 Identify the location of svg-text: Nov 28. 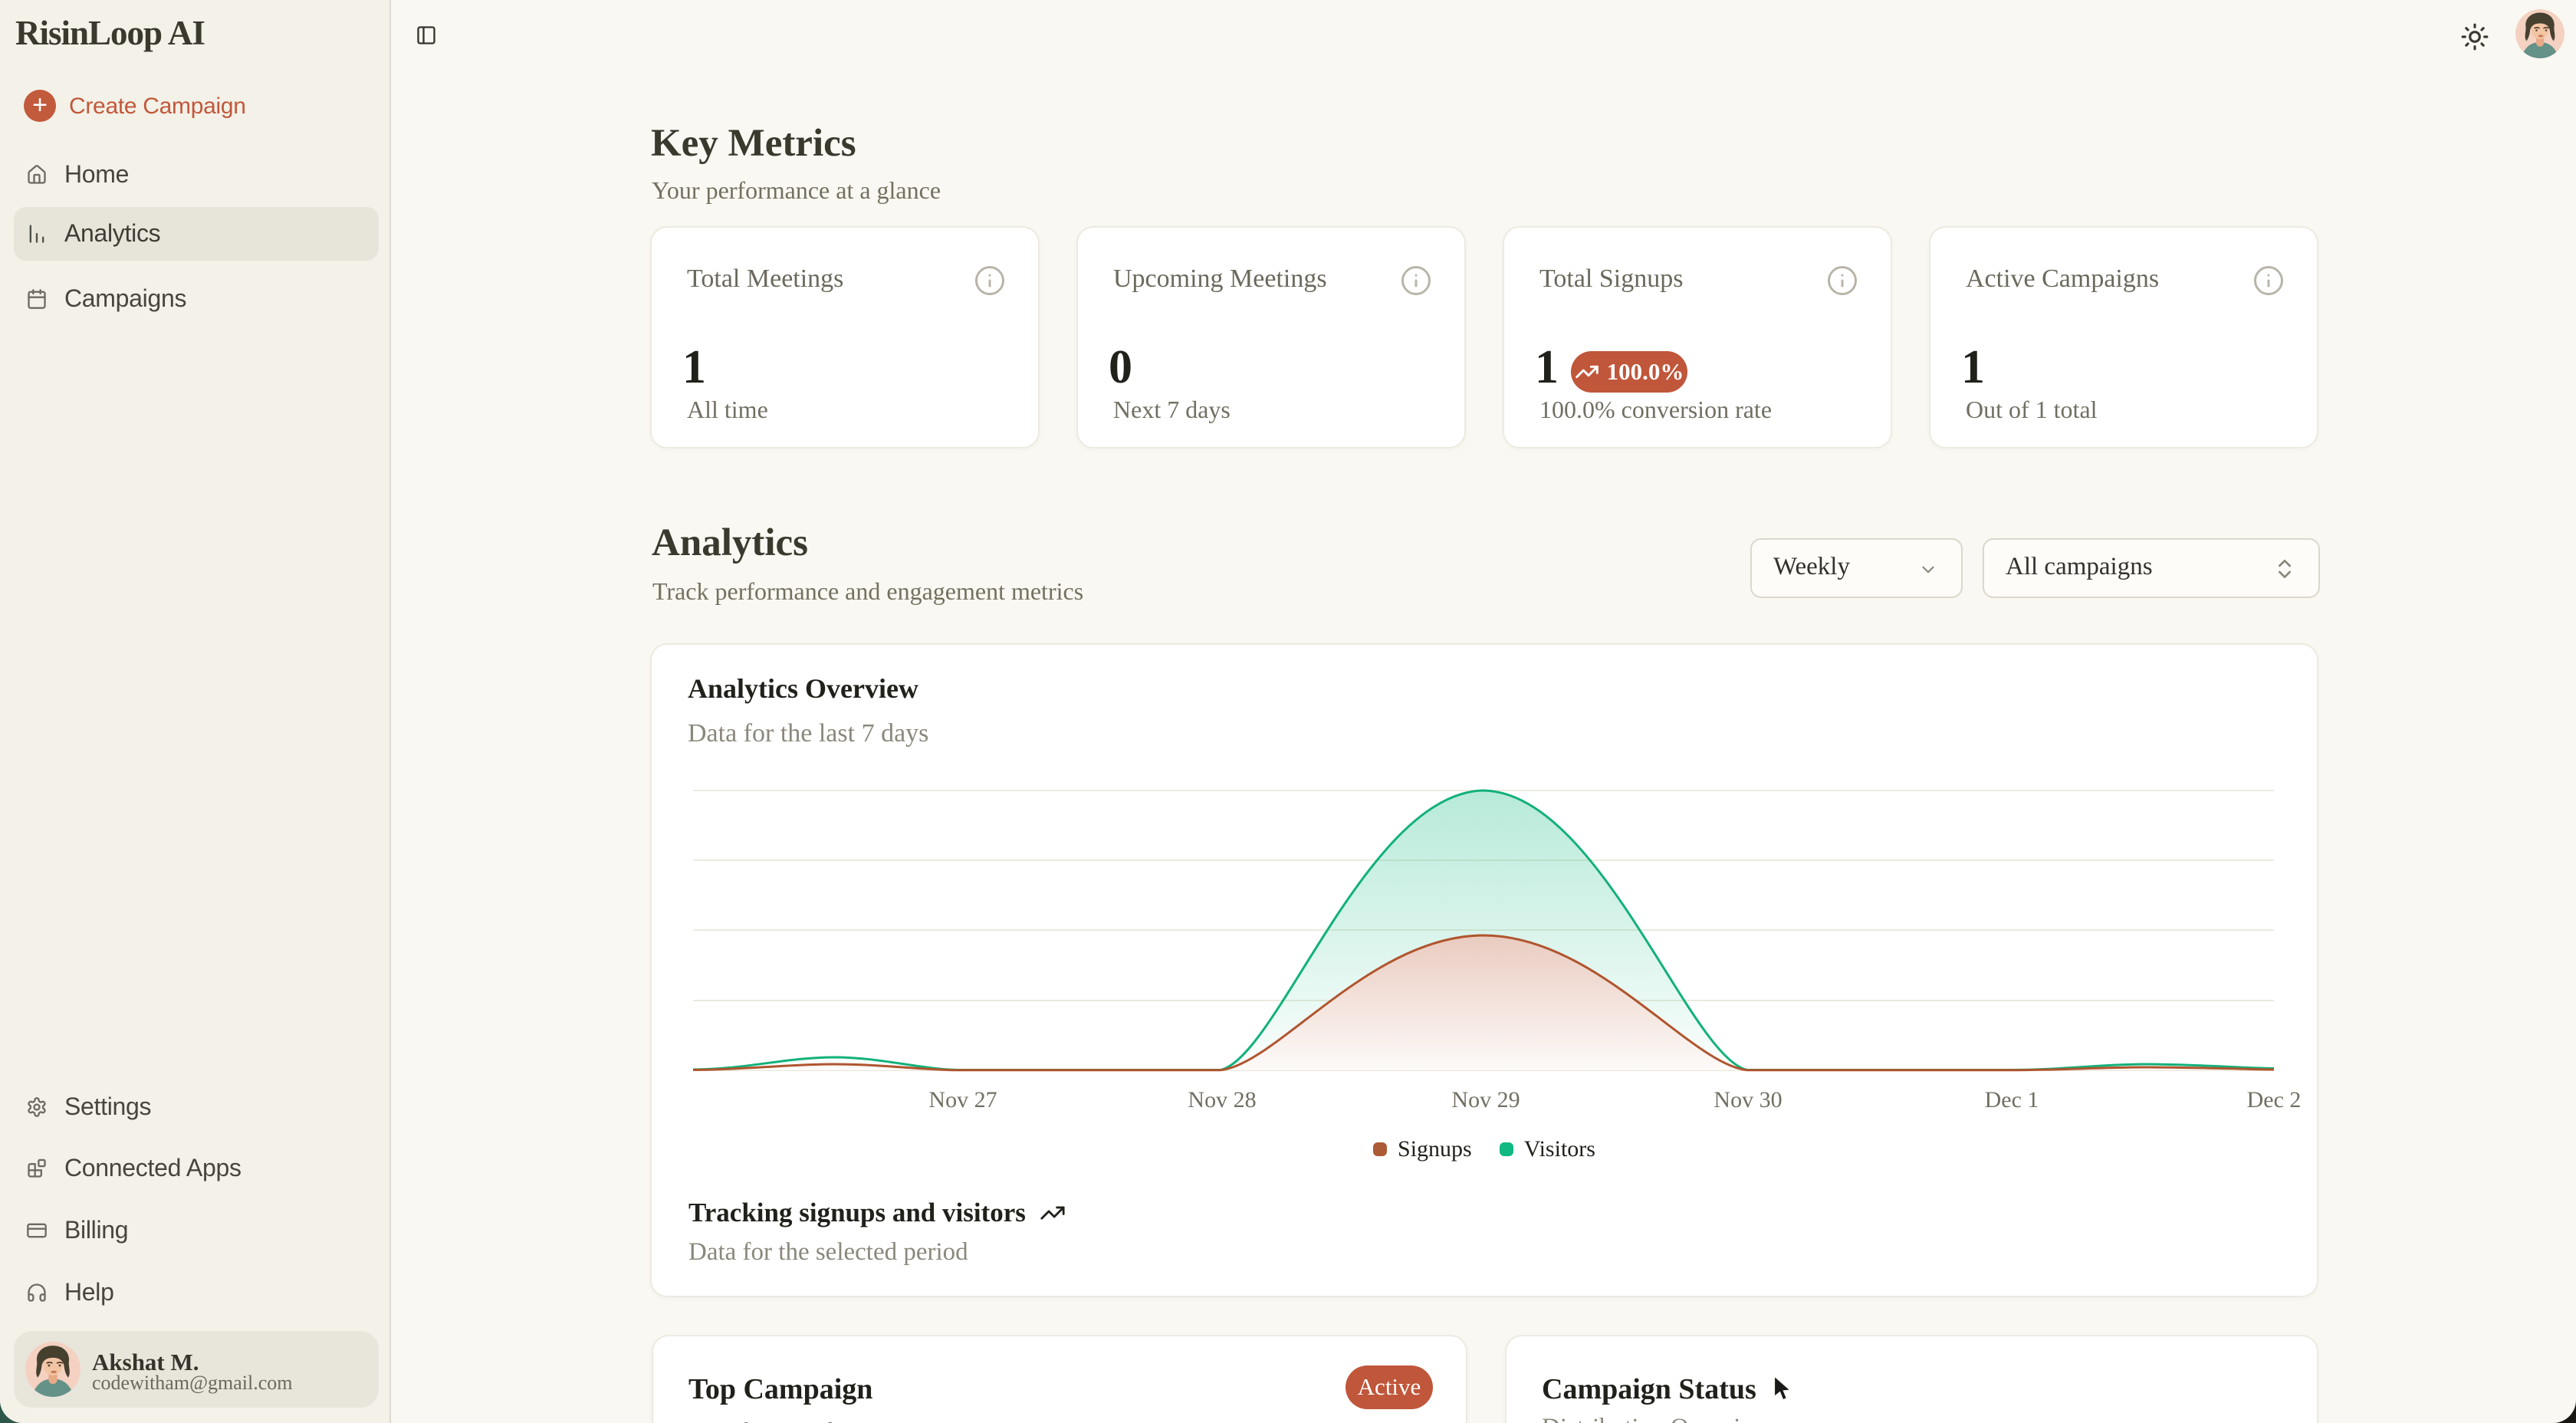
(1222, 1099).